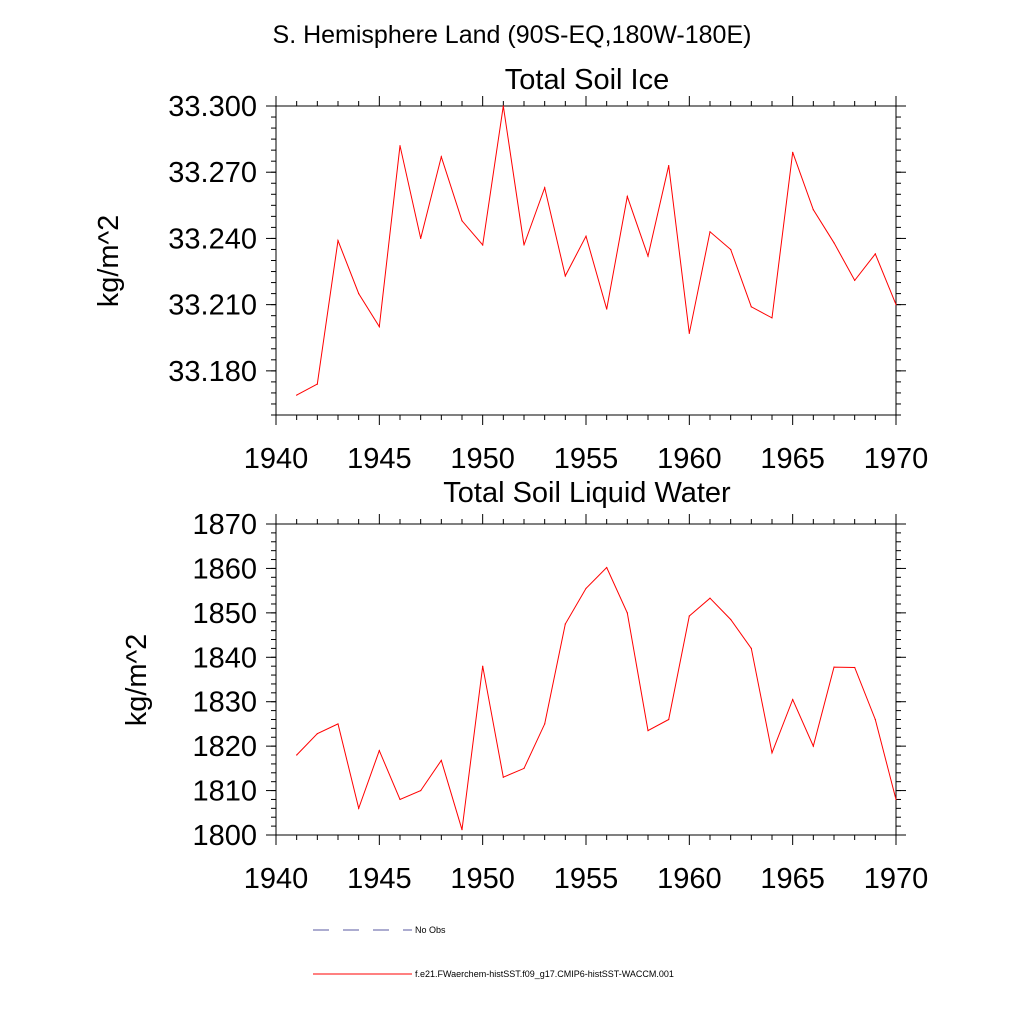 This screenshot has width=1024, height=1024. What do you see at coordinates (512, 35) in the screenshot?
I see `figure-title: S. Hemisphere Land (90S-EQ,180W-180E)` at bounding box center [512, 35].